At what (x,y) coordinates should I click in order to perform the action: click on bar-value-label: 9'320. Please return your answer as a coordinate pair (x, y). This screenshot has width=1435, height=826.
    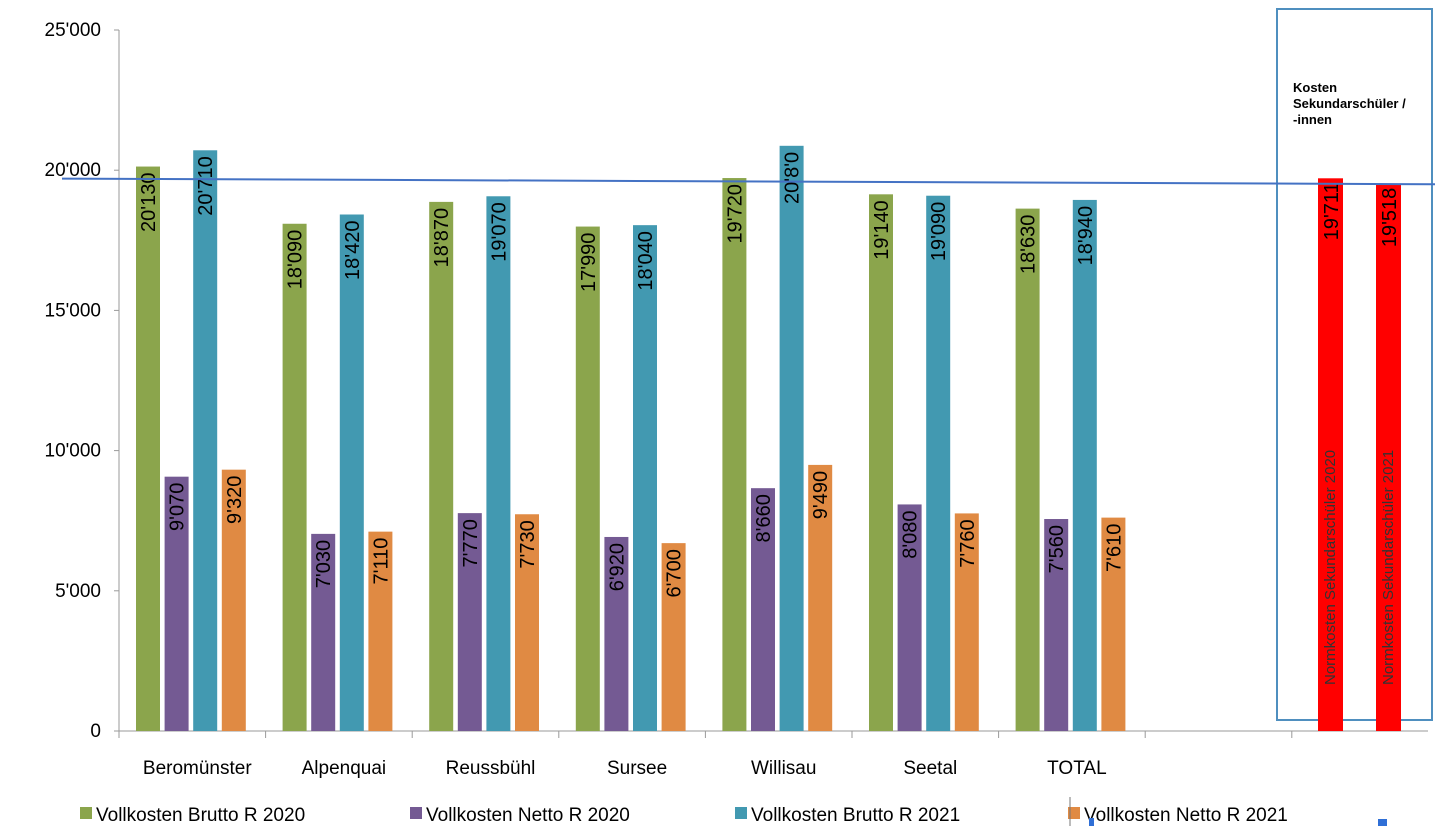
    Looking at the image, I should click on (235, 500).